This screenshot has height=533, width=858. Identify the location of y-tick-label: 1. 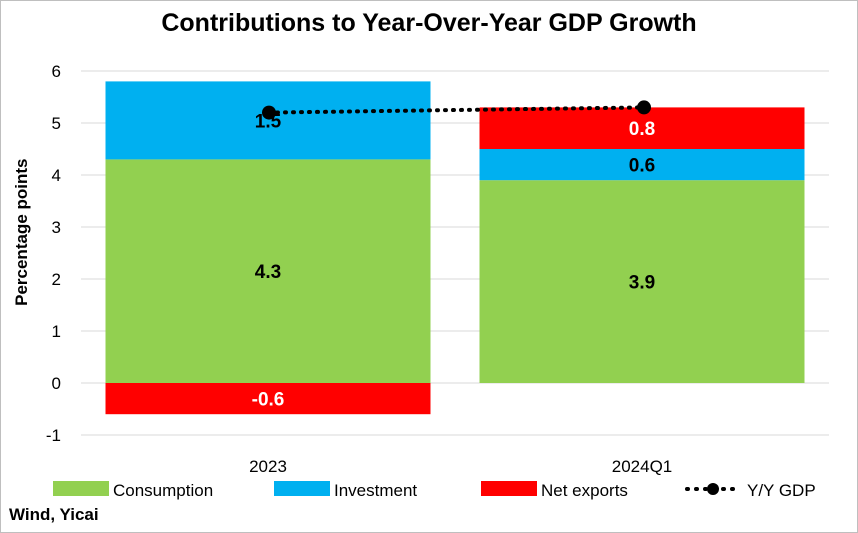
(56, 331).